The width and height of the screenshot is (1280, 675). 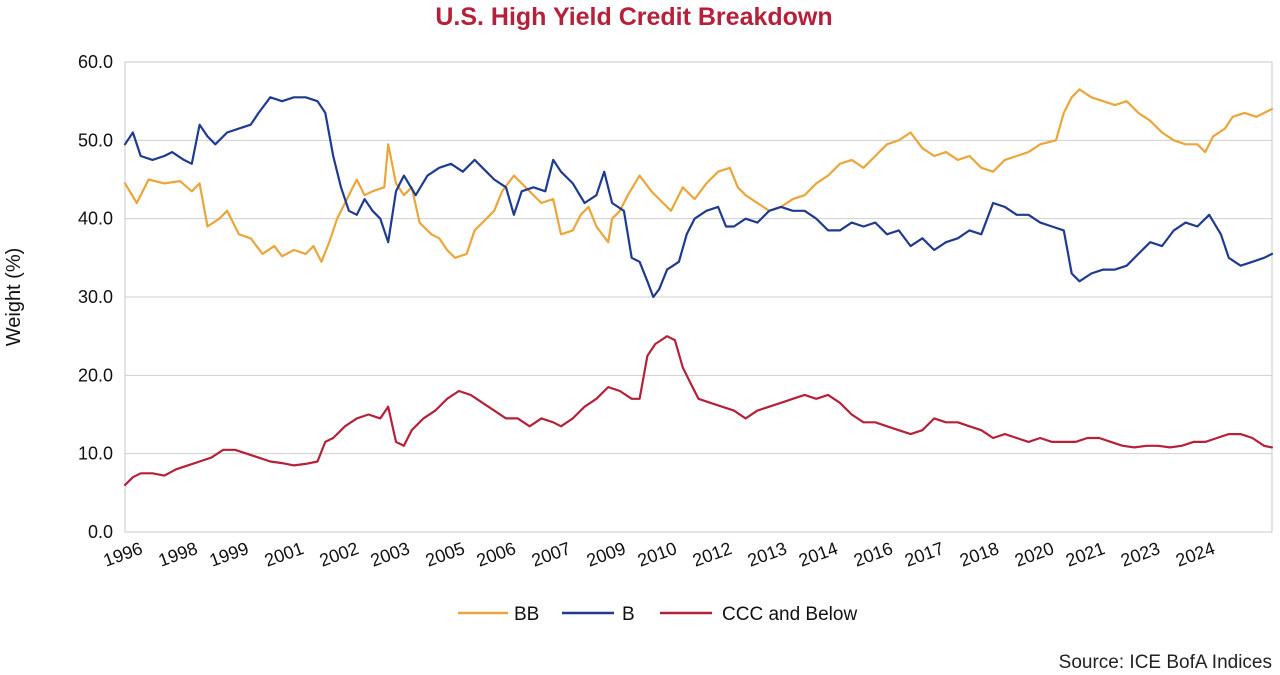 What do you see at coordinates (95, 62) in the screenshot?
I see `y-tick-label: 60.0` at bounding box center [95, 62].